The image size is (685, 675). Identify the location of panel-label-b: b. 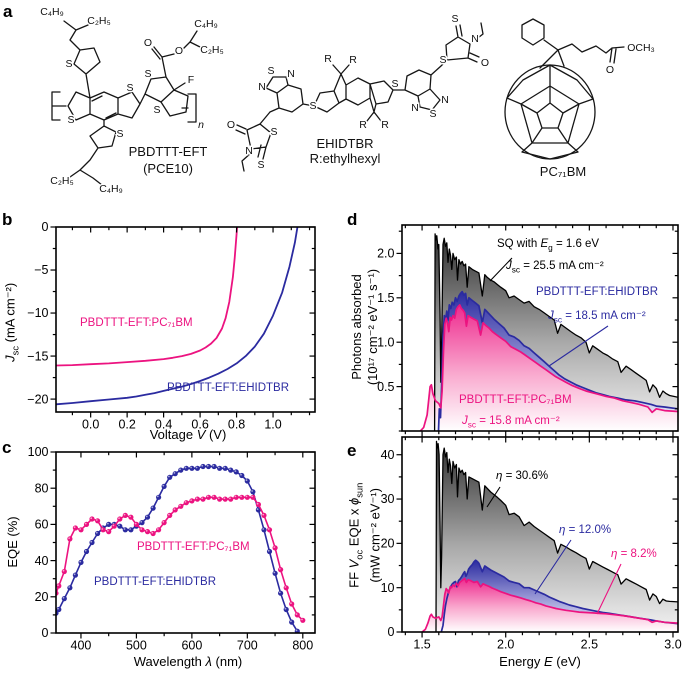
(7, 219).